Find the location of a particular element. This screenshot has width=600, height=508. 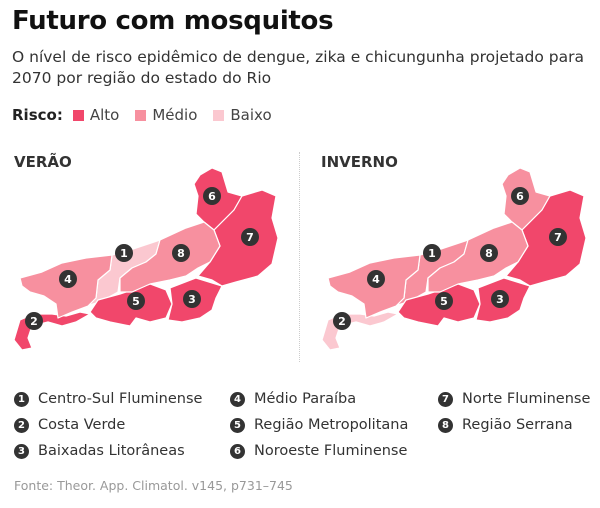

number-badge-icon: 1 is located at coordinates (21, 399).